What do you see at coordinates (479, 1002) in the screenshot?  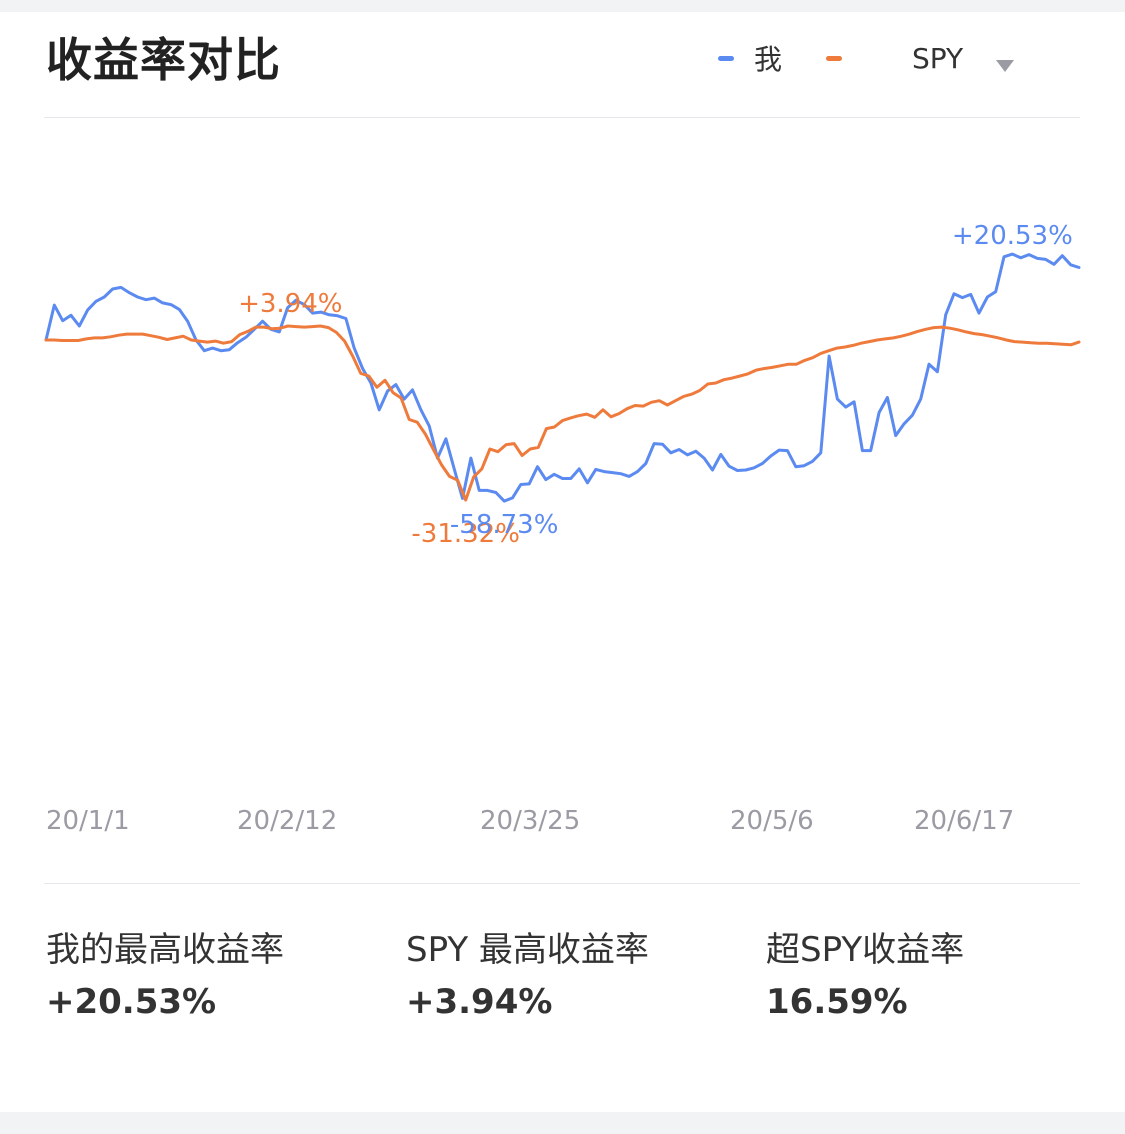 I see `stat-value-spy-max: +3.94%` at bounding box center [479, 1002].